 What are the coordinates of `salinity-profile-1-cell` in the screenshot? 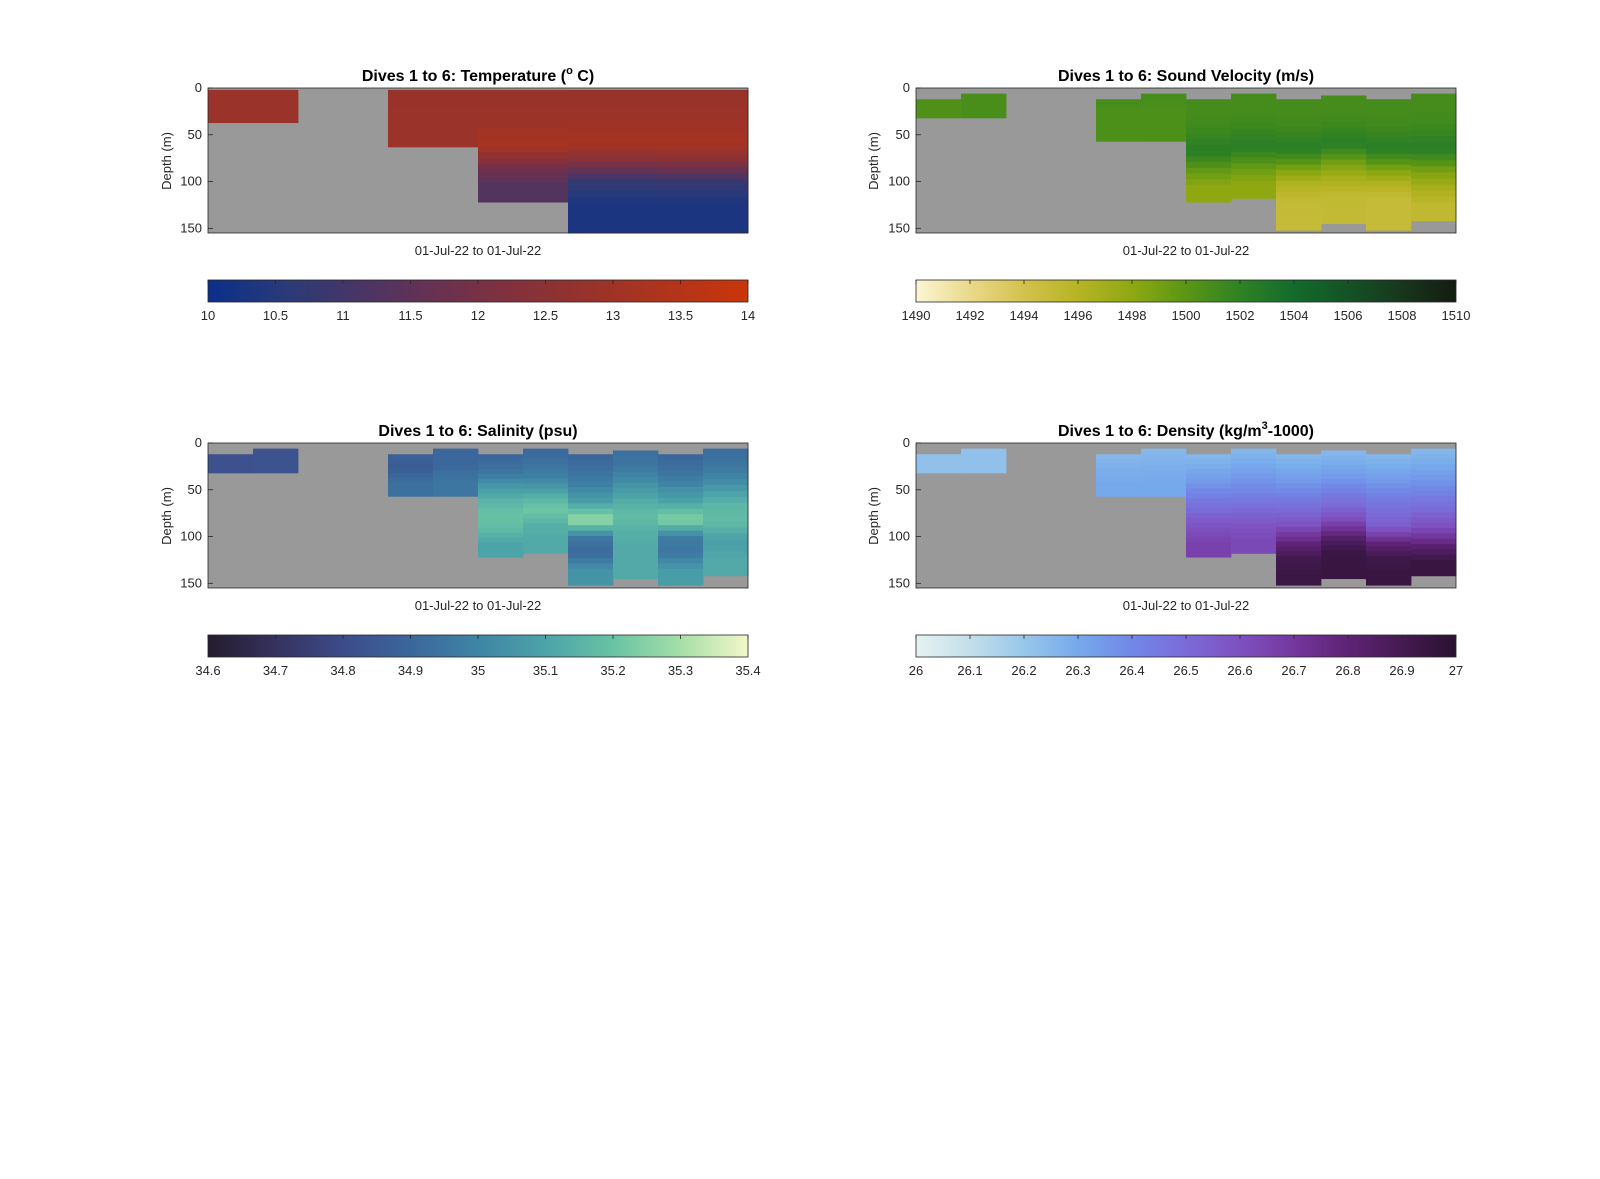 It's located at (231, 457).